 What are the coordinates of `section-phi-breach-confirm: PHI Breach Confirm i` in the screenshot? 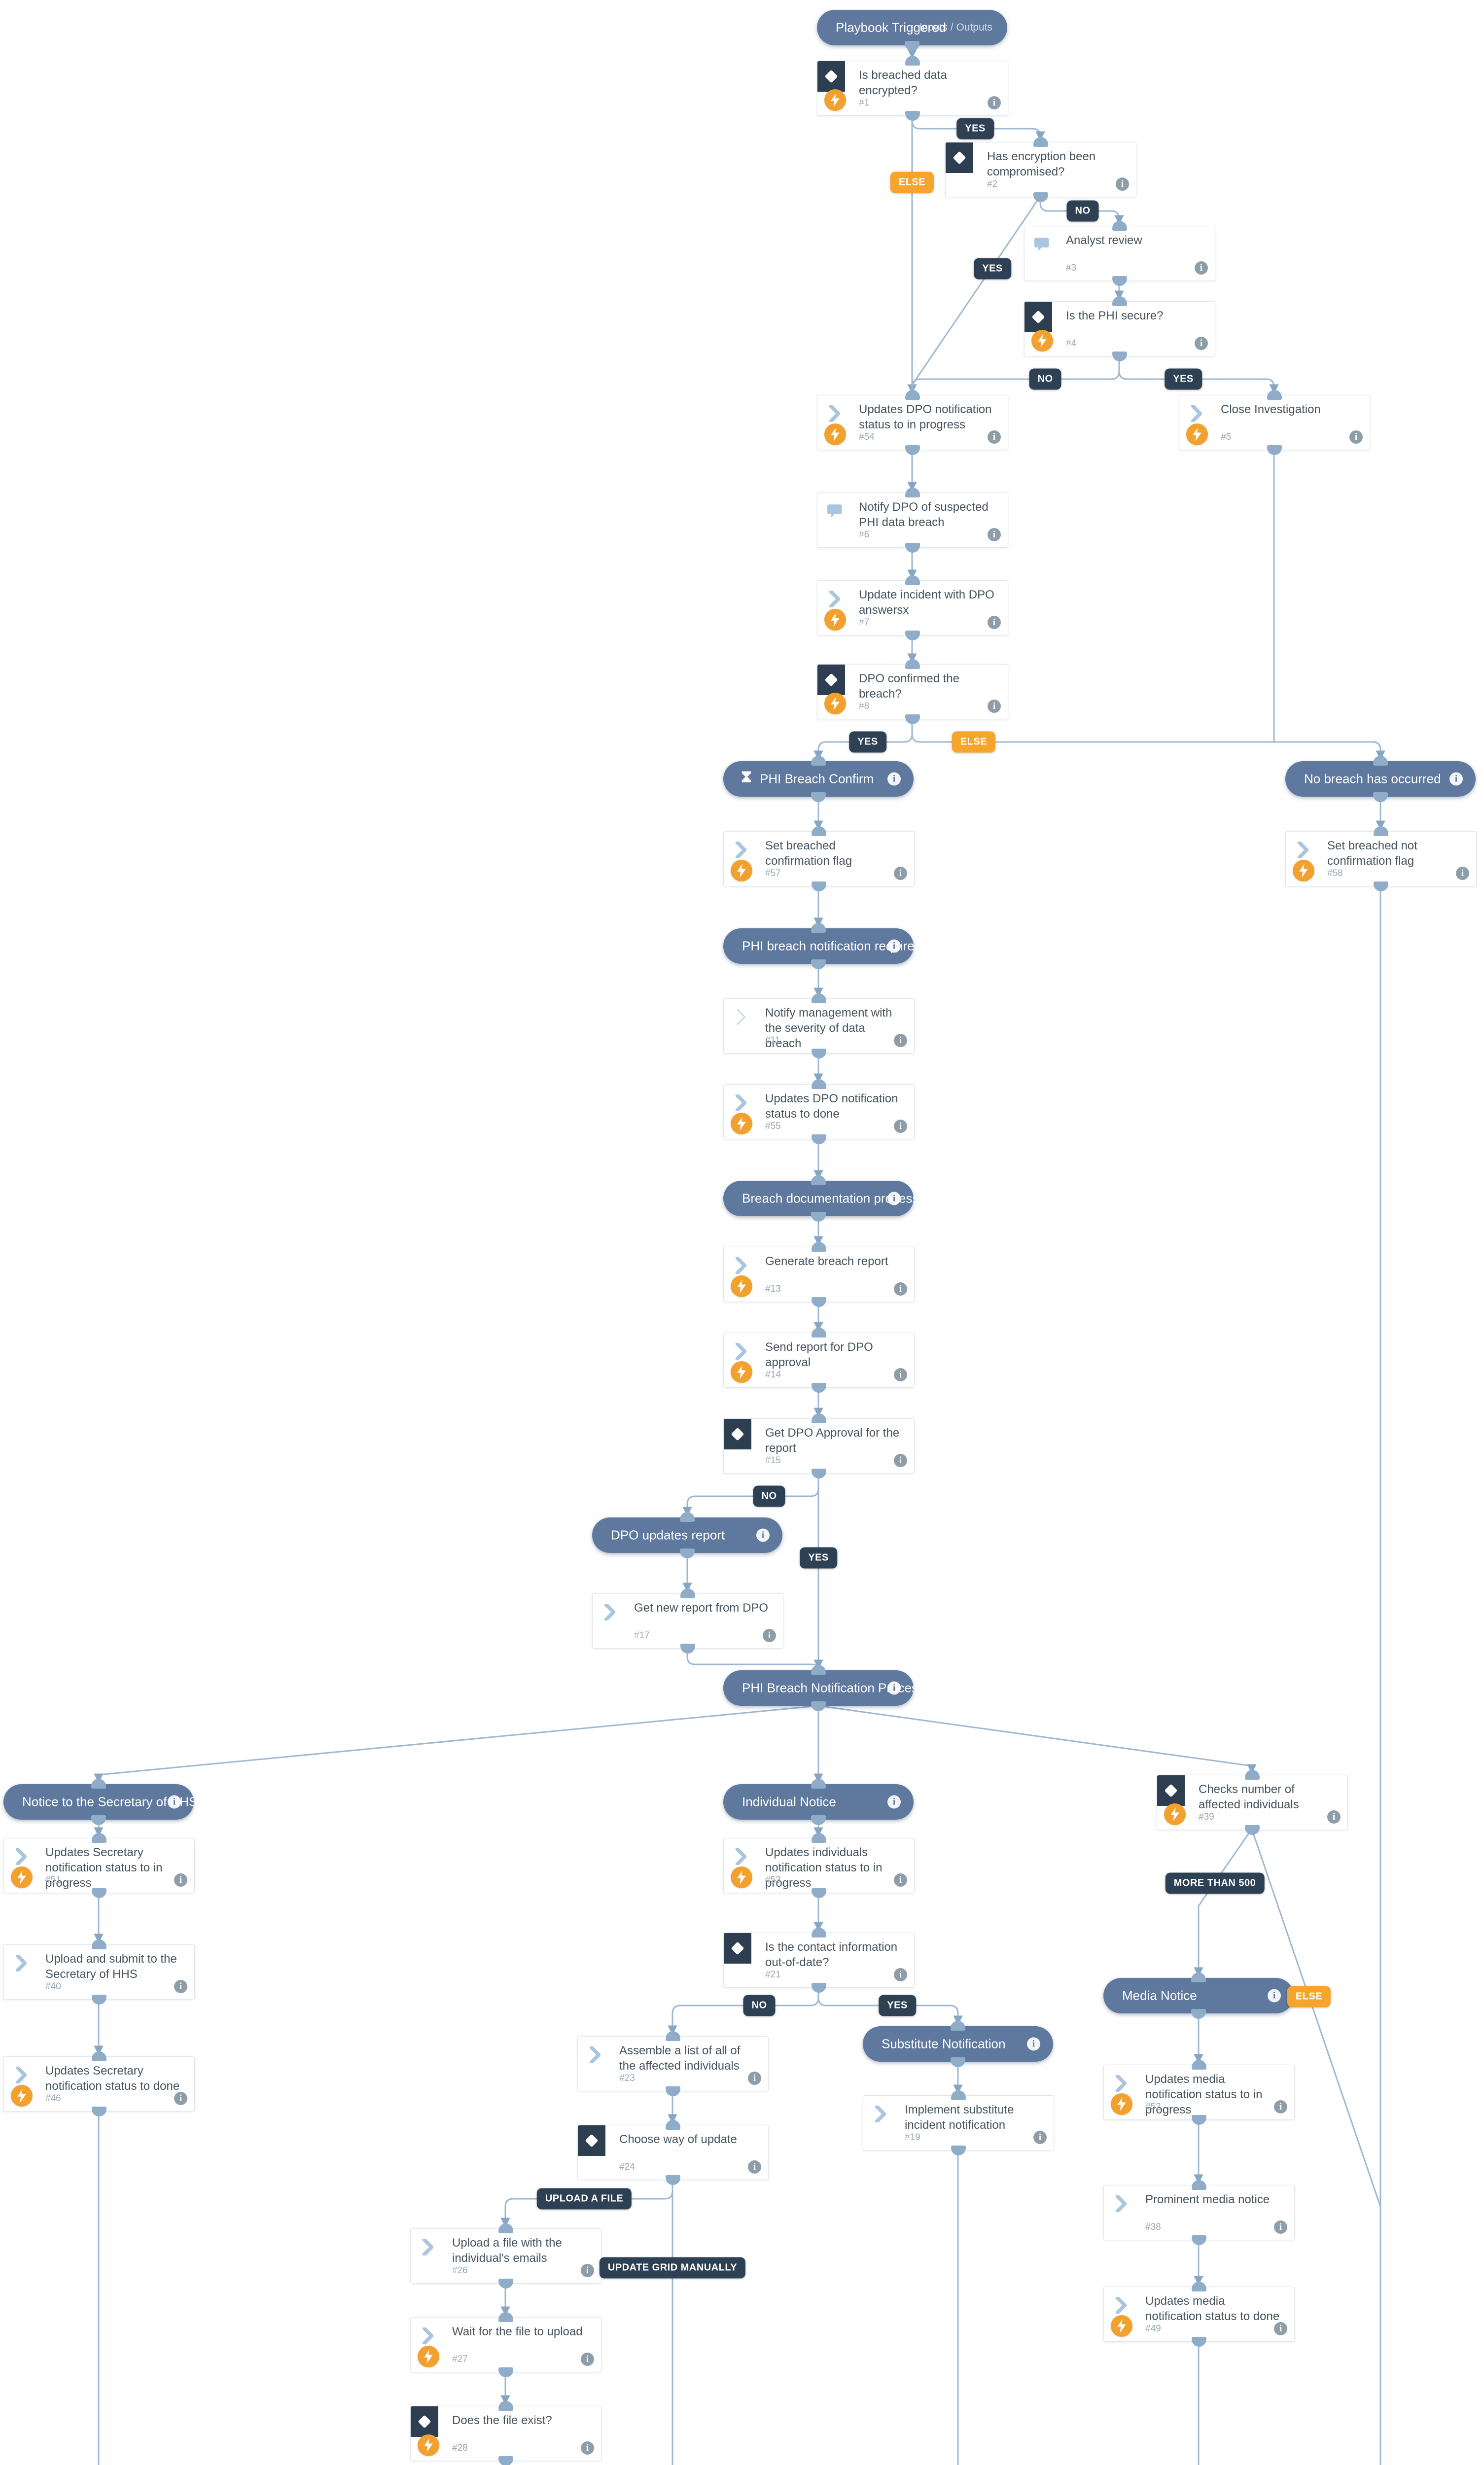 It's located at (818, 779).